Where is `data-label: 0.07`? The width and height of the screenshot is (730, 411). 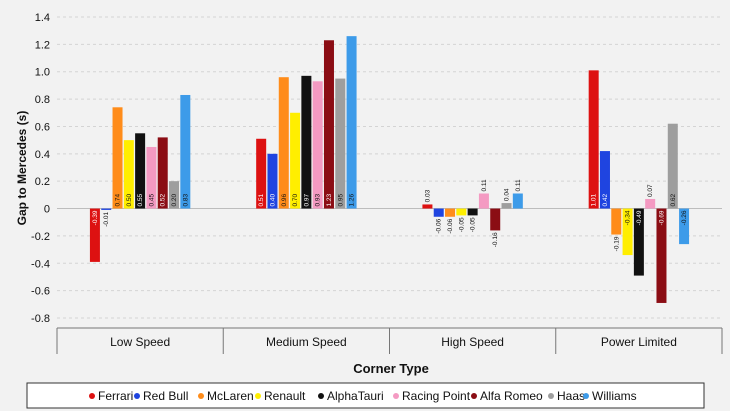
data-label: 0.07 is located at coordinates (650, 190).